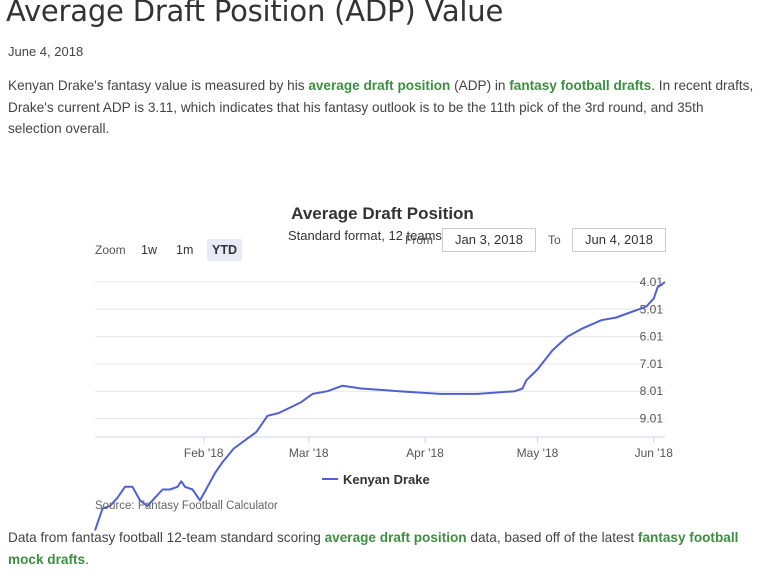 This screenshot has height=576, width=765. What do you see at coordinates (652, 337) in the screenshot?
I see `y-tick-label: 6.01` at bounding box center [652, 337].